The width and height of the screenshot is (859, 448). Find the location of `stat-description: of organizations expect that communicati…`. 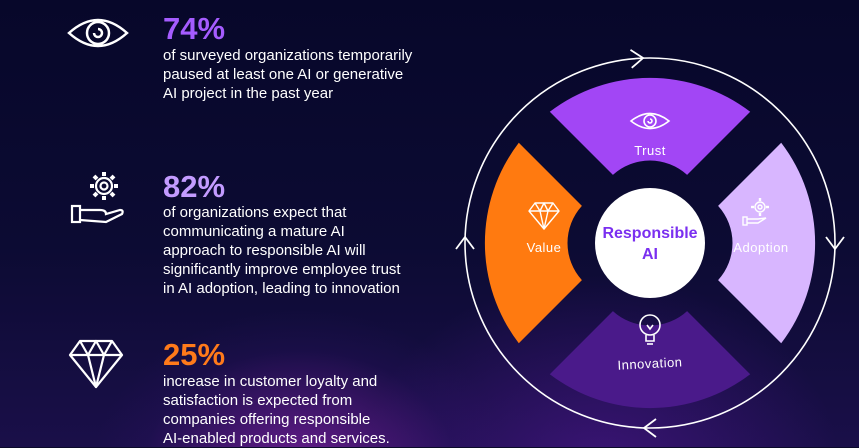

stat-description: of organizations expect that communicati… is located at coordinates (282, 250).